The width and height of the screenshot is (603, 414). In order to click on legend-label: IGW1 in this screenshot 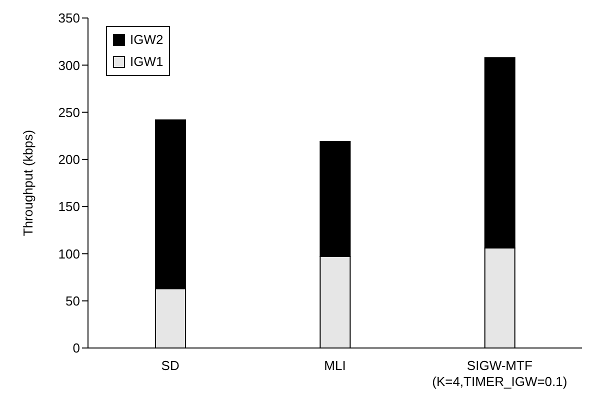, I will do `click(147, 62)`.